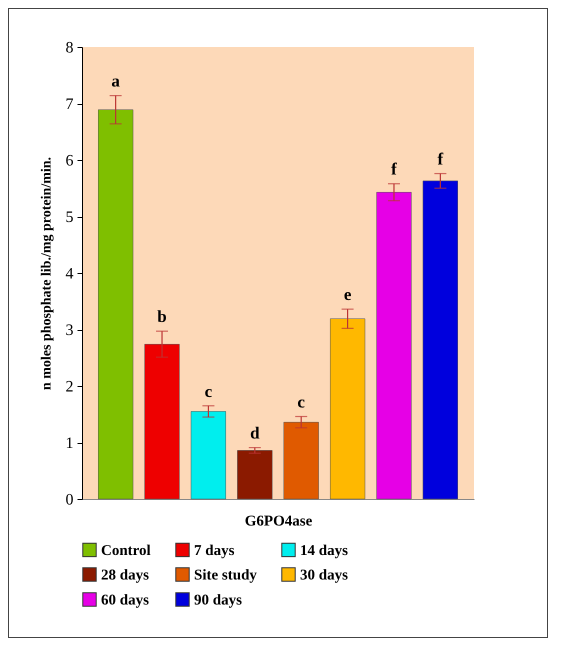 This screenshot has width=565, height=649. What do you see at coordinates (70, 161) in the screenshot?
I see `y-tick-label: 6` at bounding box center [70, 161].